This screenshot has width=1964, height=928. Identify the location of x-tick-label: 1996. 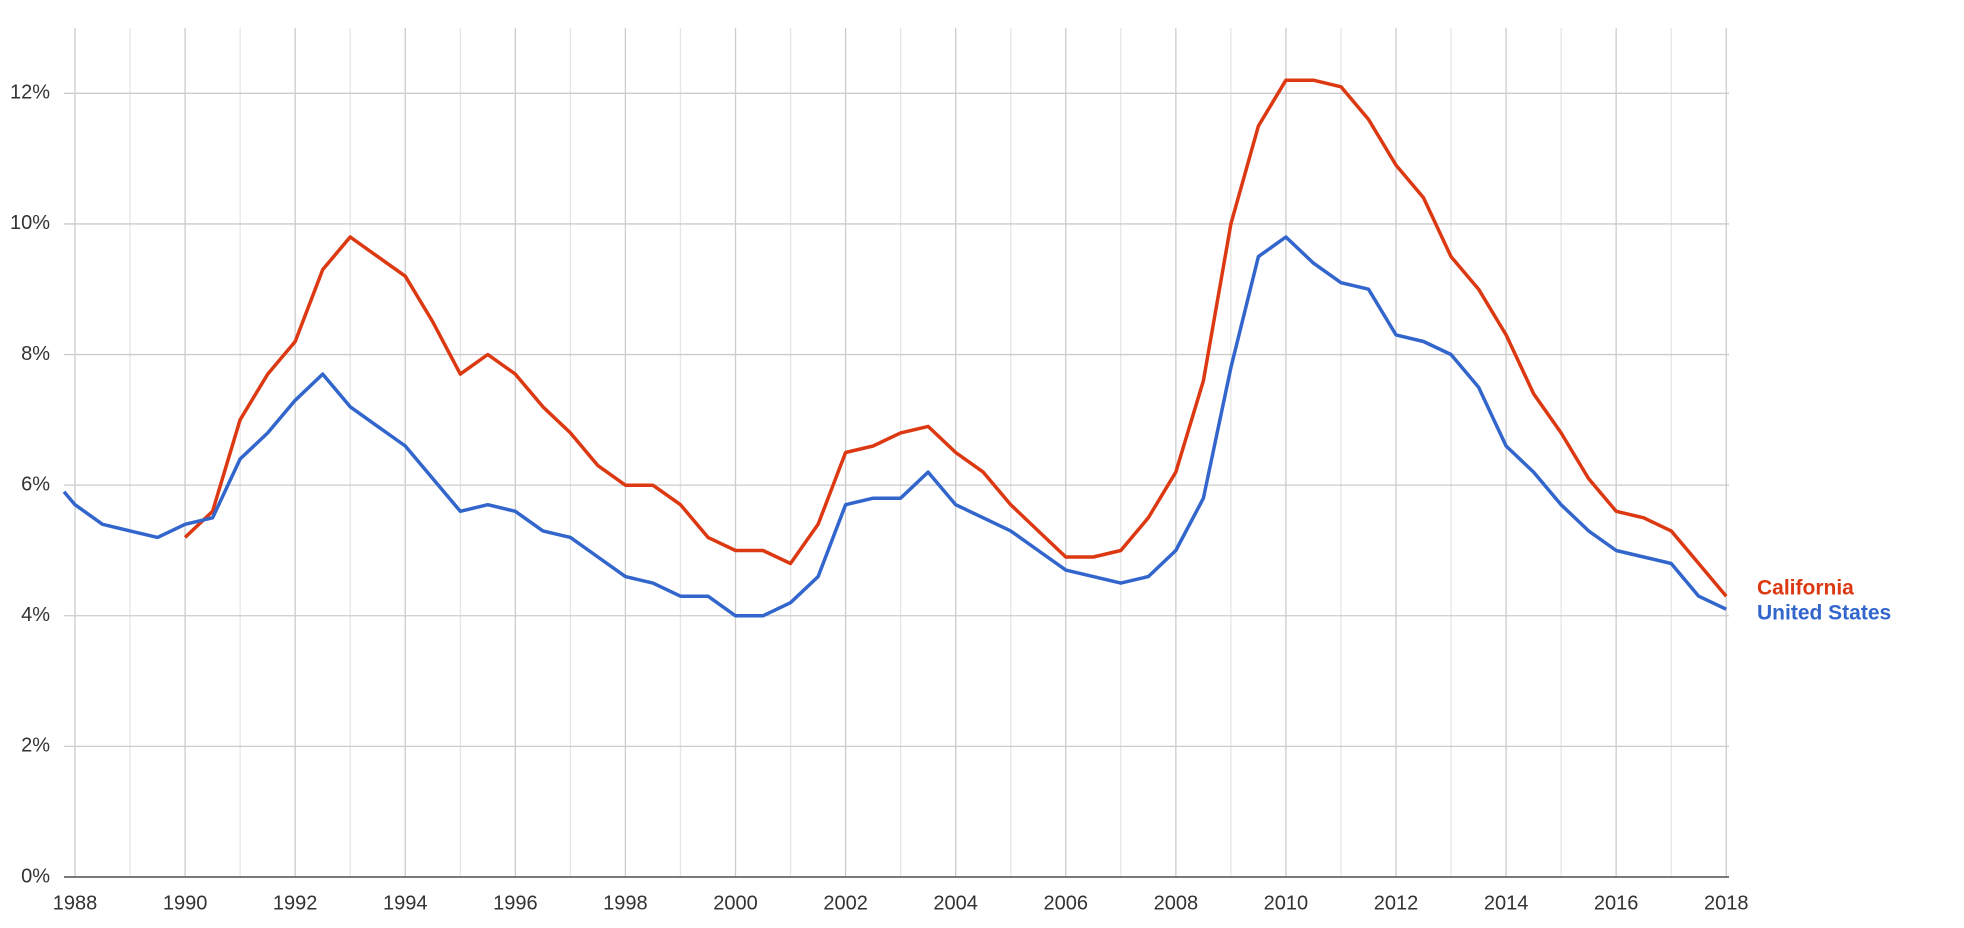
(515, 903).